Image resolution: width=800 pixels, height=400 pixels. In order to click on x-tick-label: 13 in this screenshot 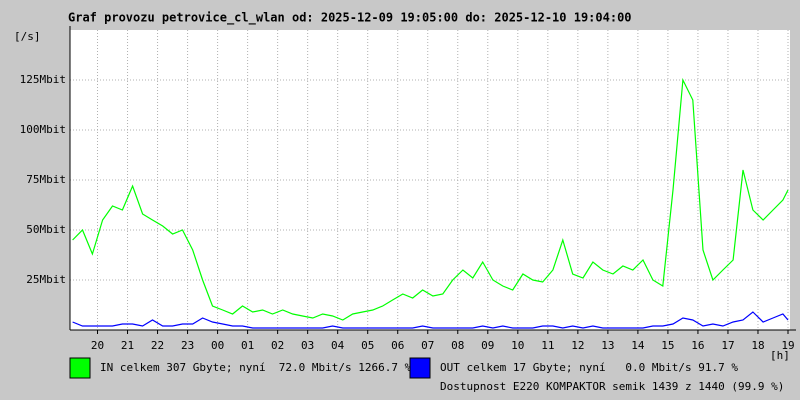, I will do `click(607, 345)`.